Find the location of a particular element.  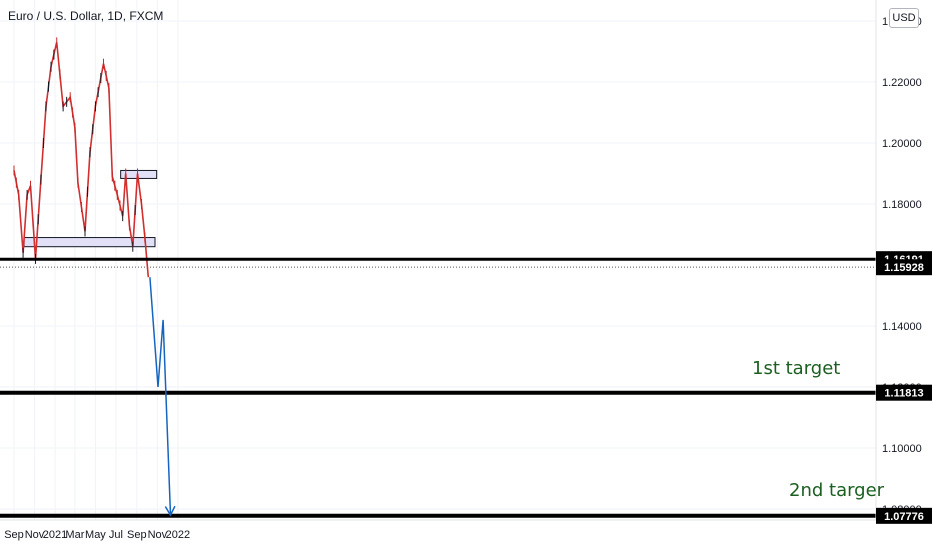

x-tick-label: Mar is located at coordinates (74, 535).